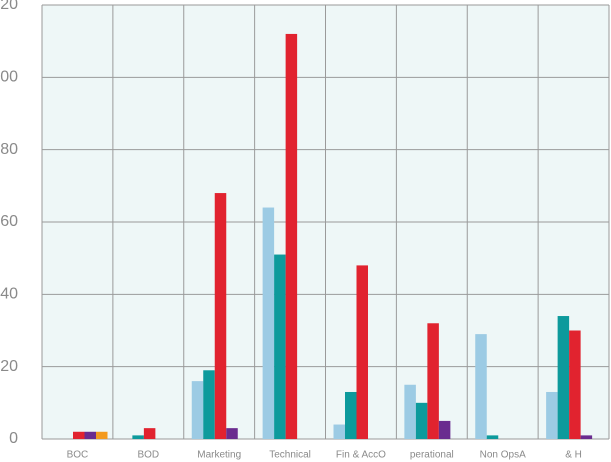 The height and width of the screenshot is (462, 611). What do you see at coordinates (573, 455) in the screenshot?
I see `x-tick-label: & H` at bounding box center [573, 455].